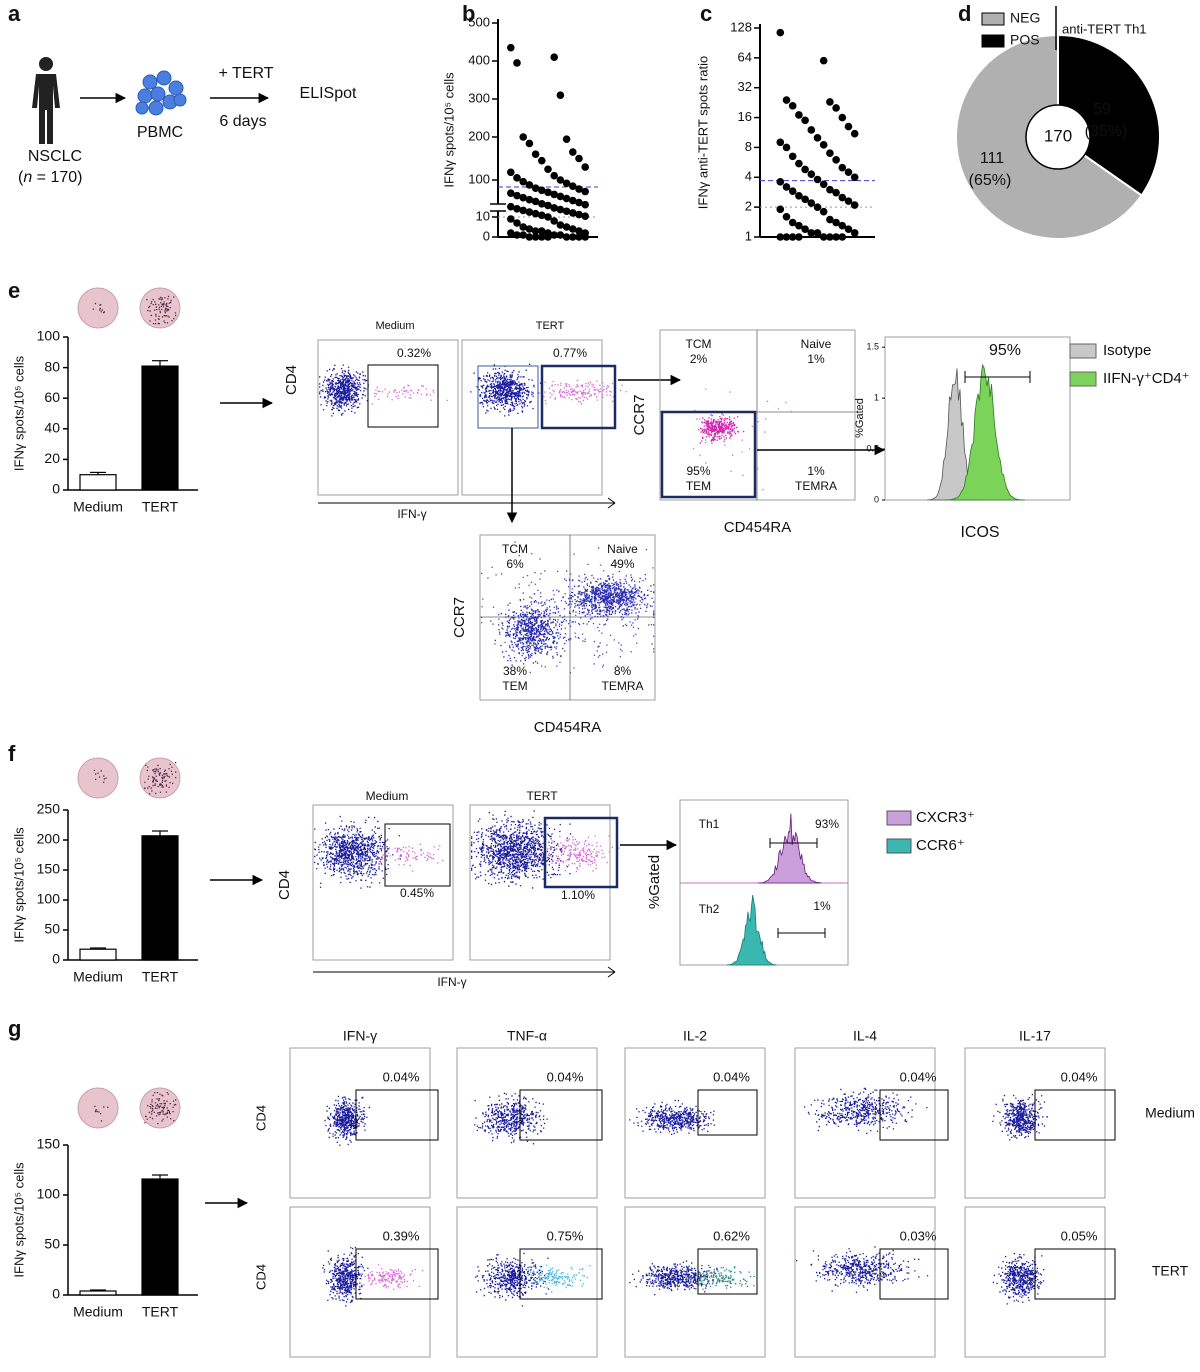 The height and width of the screenshot is (1372, 1200). What do you see at coordinates (479, 21) in the screenshot?
I see `y-tick-label: 500` at bounding box center [479, 21].